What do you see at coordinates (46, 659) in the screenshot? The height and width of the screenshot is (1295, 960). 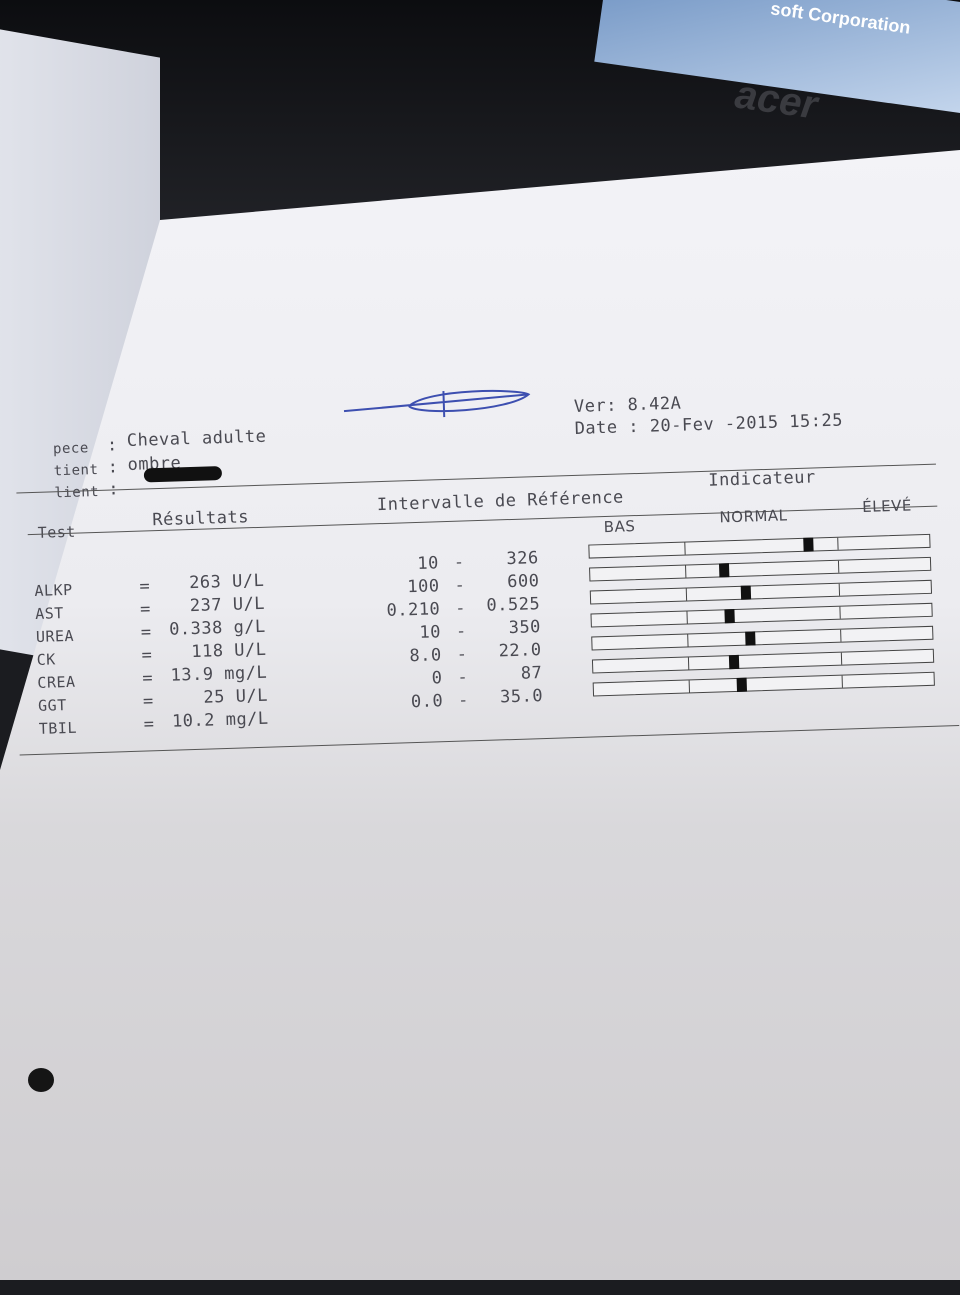 I see `test-name: CK` at bounding box center [46, 659].